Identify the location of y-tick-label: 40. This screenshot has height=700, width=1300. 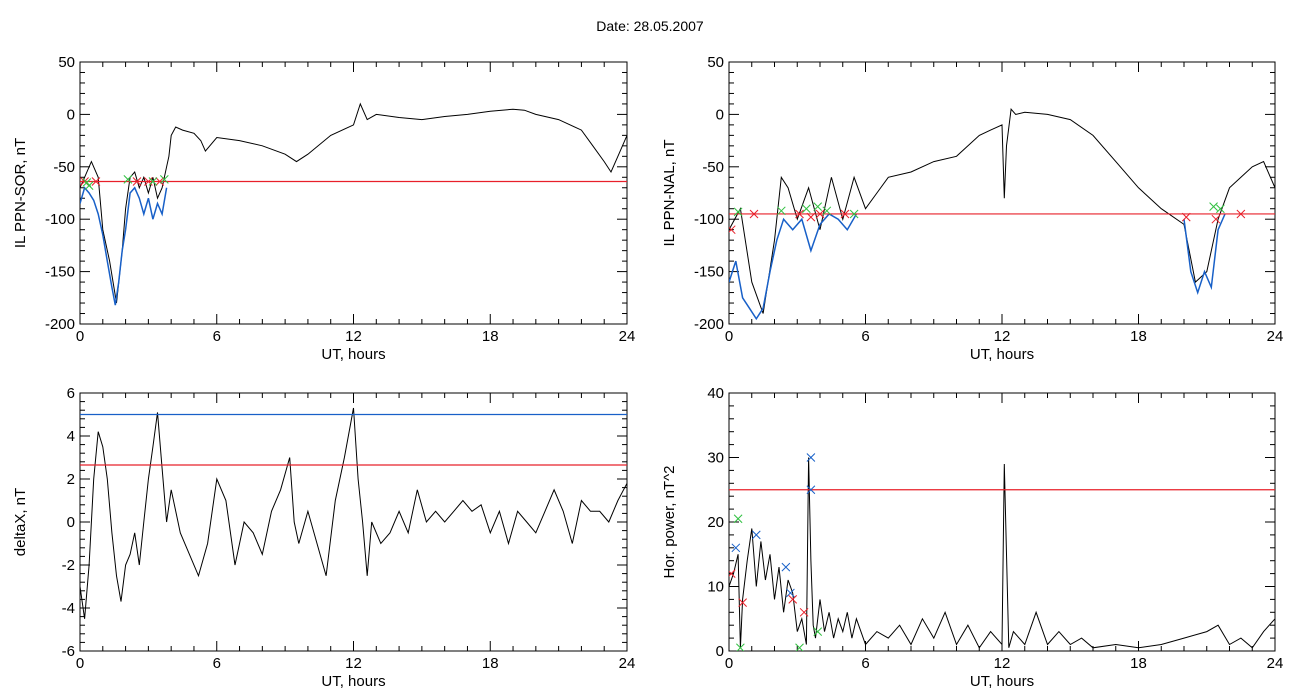
(715, 393).